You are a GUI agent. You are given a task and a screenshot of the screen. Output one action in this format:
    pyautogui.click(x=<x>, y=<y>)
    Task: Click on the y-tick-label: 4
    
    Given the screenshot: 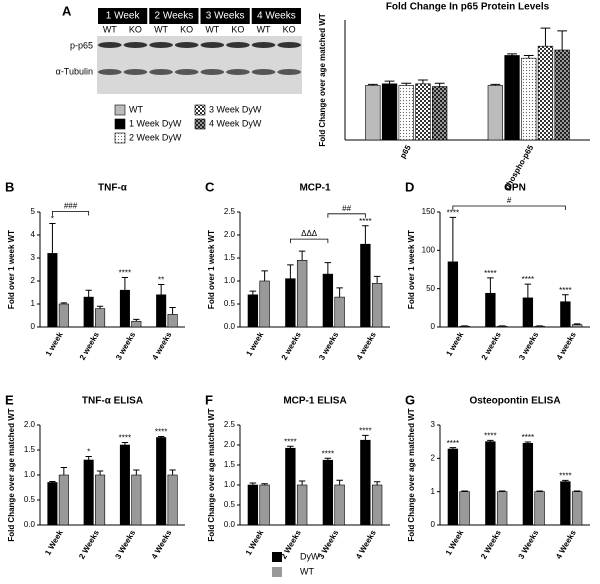 What is the action you would take?
    pyautogui.click(x=33, y=234)
    